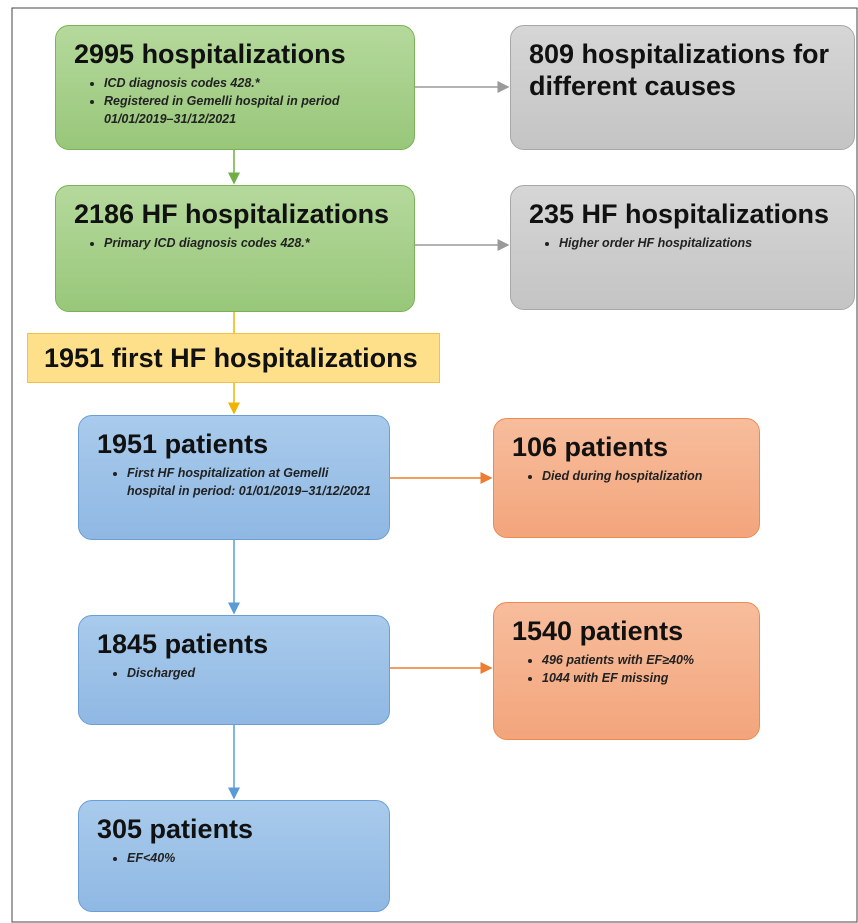 The height and width of the screenshot is (923, 858). I want to click on bullet-list: Higher order HF hospitalizations, so click(684, 243).